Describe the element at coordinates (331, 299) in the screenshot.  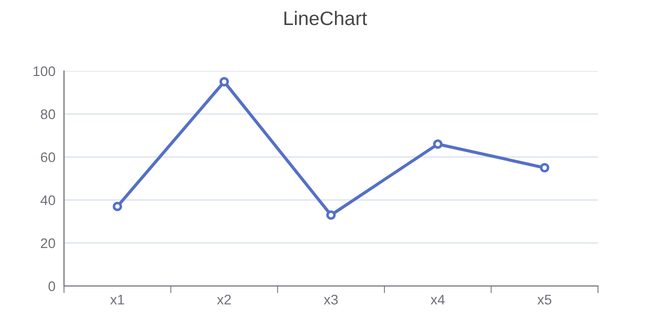
I see `x-tick-label: x3` at that location.